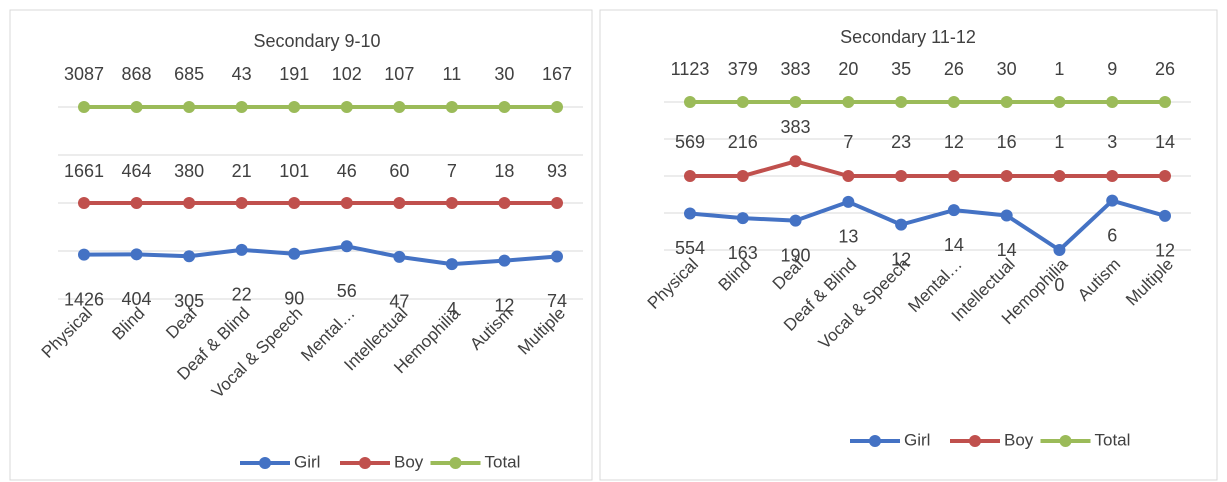  What do you see at coordinates (189, 171) in the screenshot?
I see `data-label: 380` at bounding box center [189, 171].